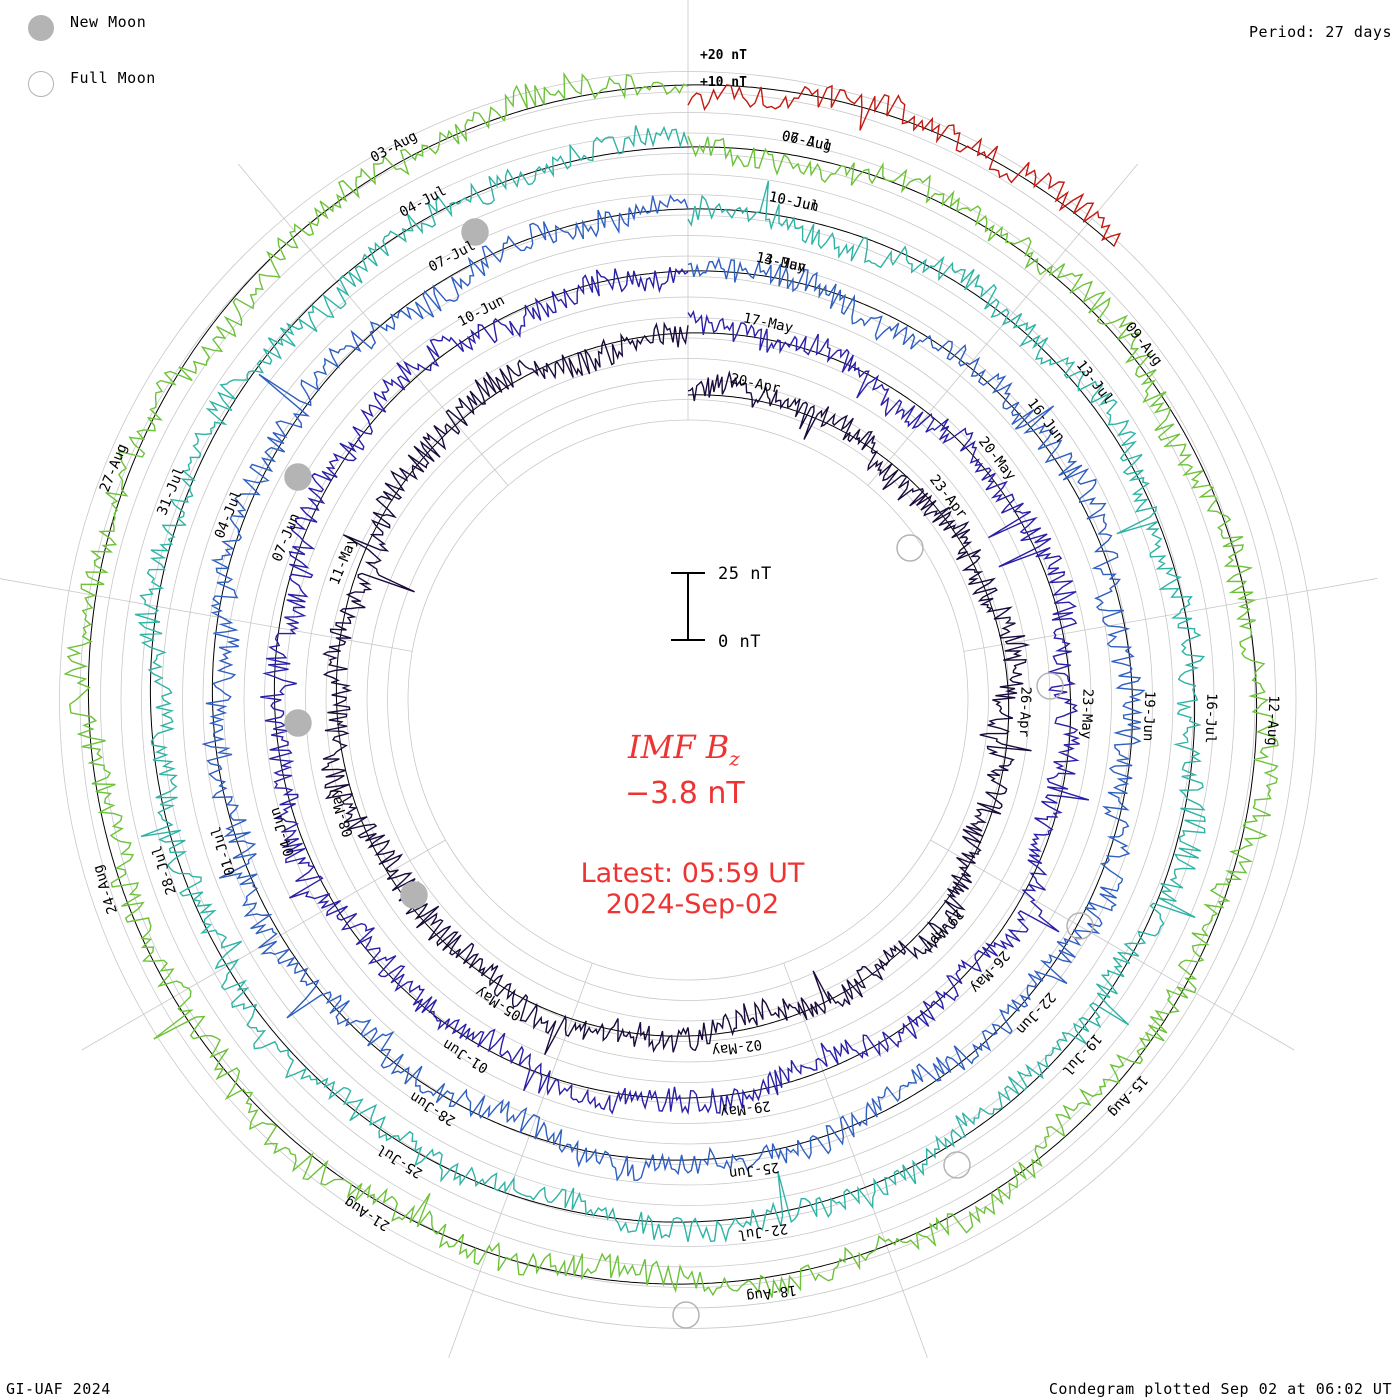 The height and width of the screenshot is (1400, 1400). I want to click on date-label: 10-Jul, so click(793, 202).